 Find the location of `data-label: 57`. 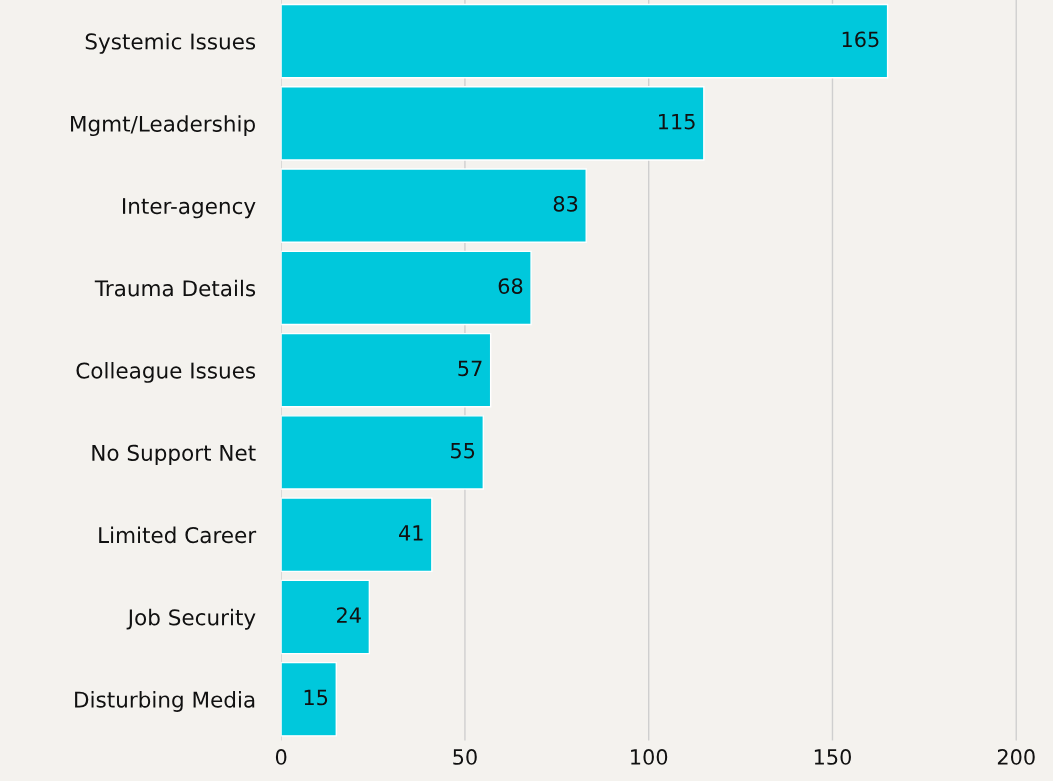

data-label: 57 is located at coordinates (470, 368).